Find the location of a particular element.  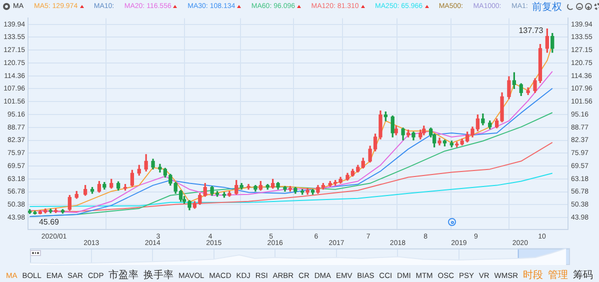

text: 时段 is located at coordinates (532, 275).